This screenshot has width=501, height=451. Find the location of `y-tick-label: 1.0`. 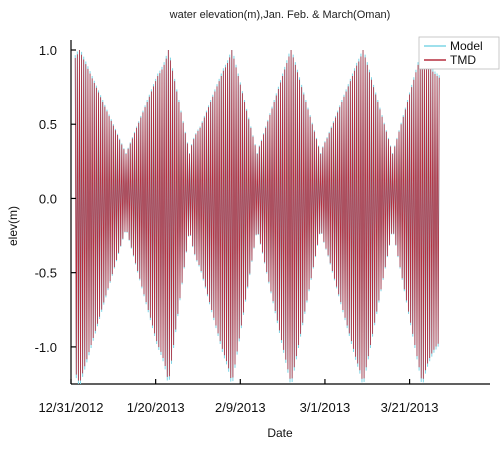

y-tick-label: 1.0 is located at coordinates (48, 50).